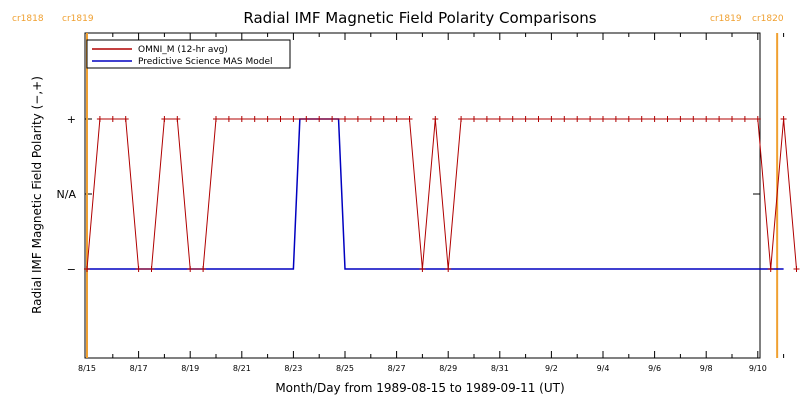 This screenshot has height=400, width=800. Describe the element at coordinates (726, 19) in the screenshot. I see `cr-marker-left-label-2: cr1819` at that location.